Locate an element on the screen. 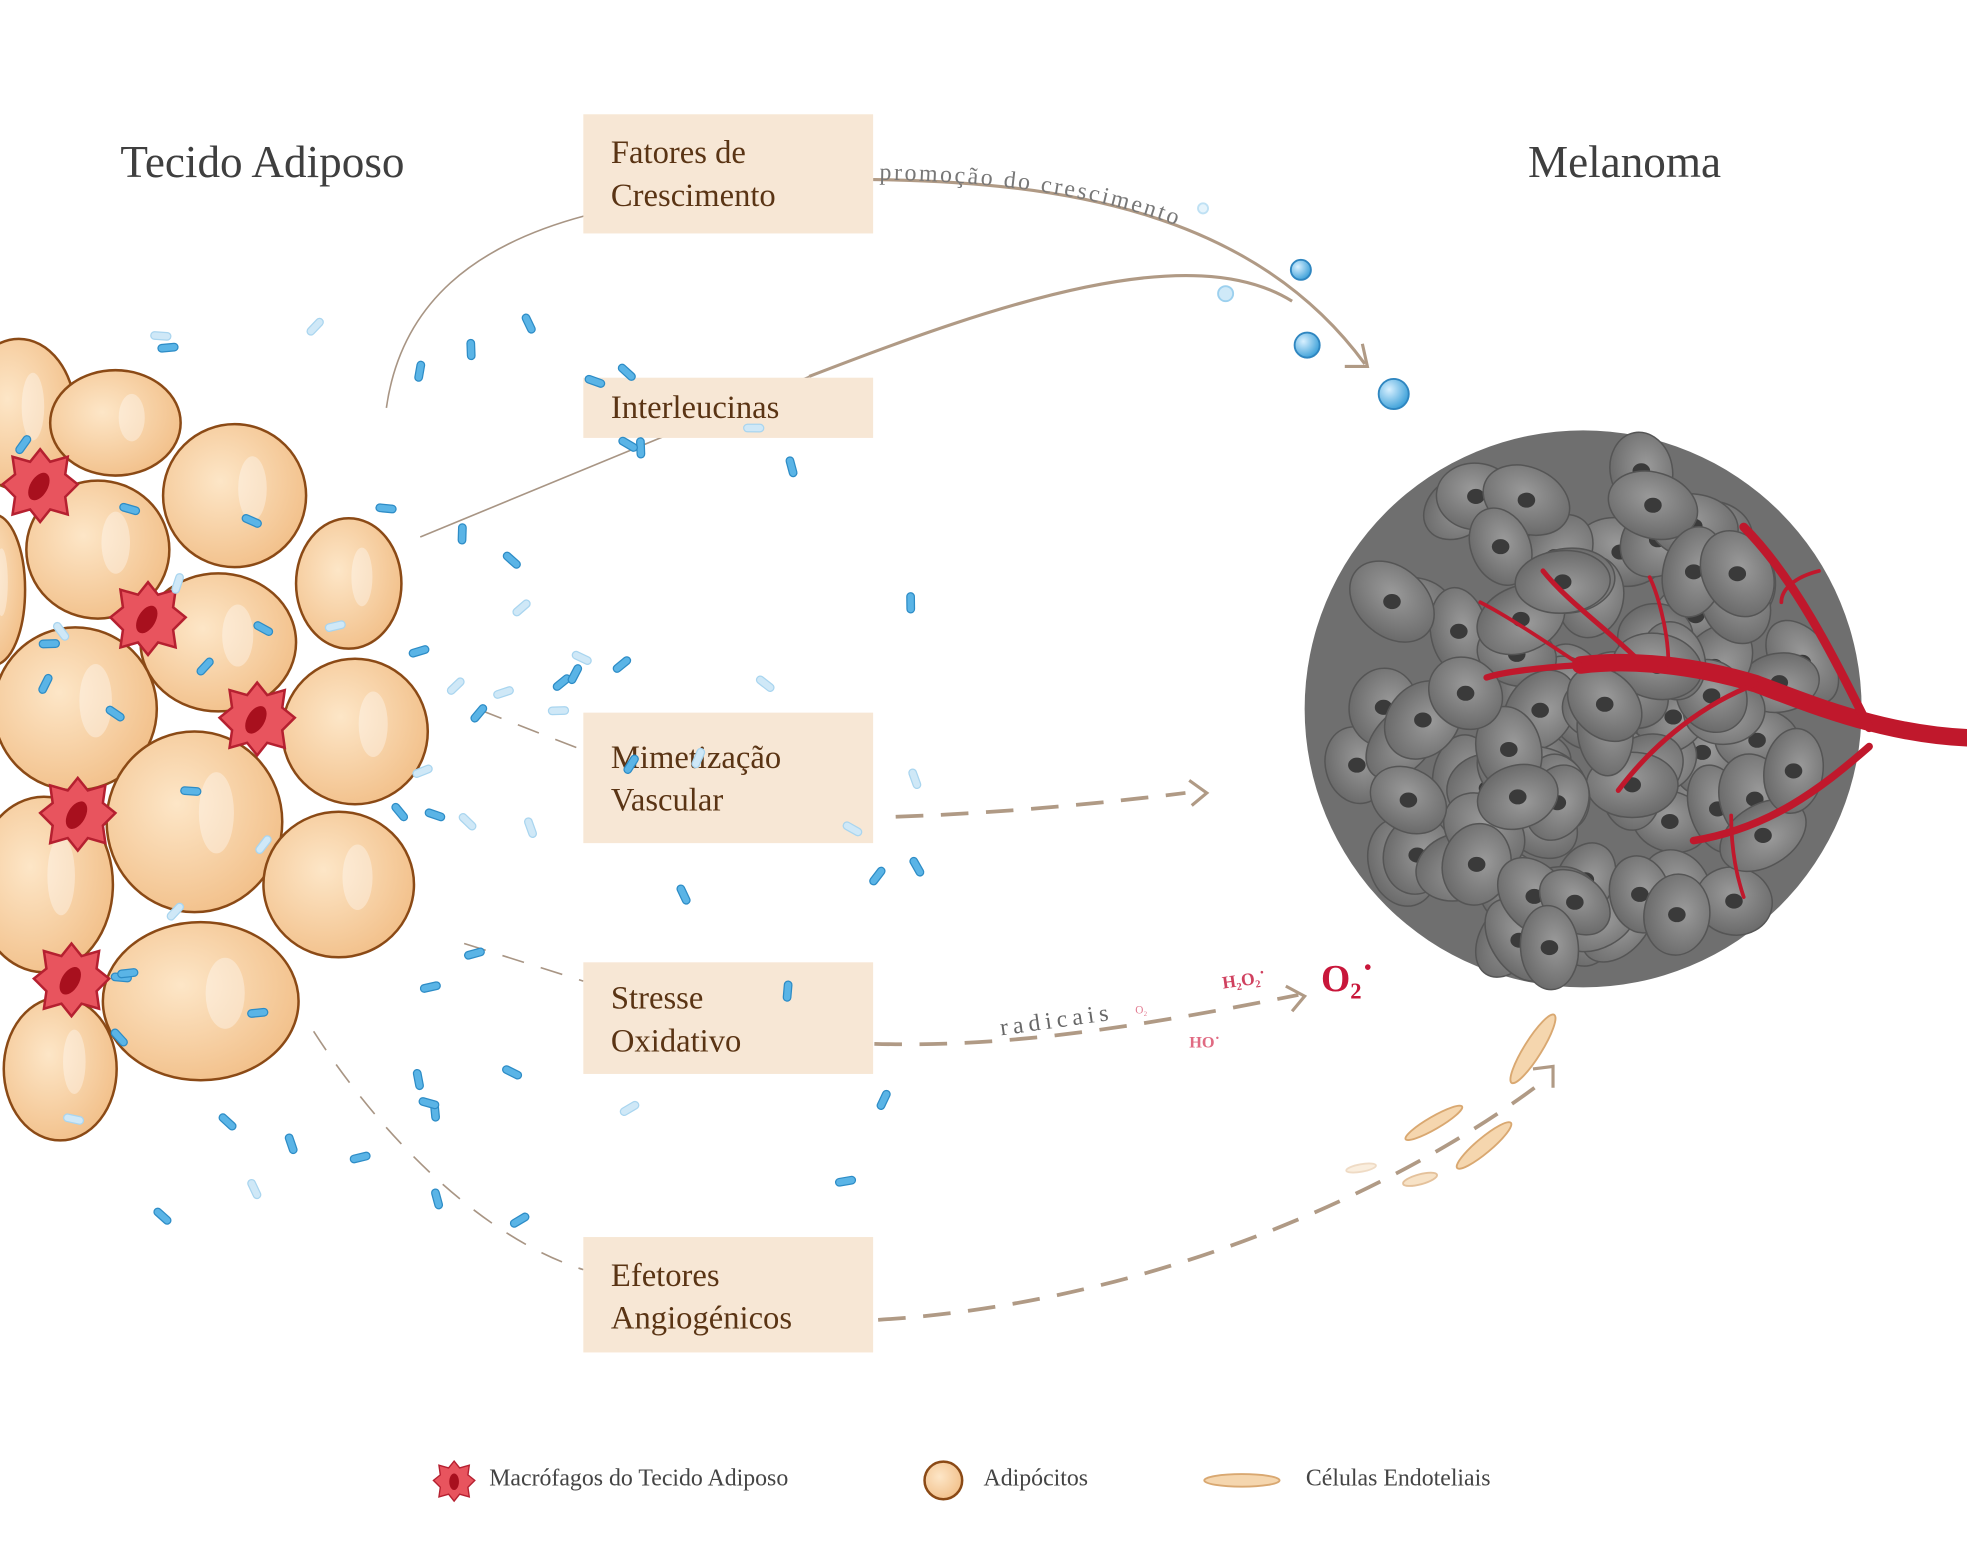 The height and width of the screenshot is (1547, 1967). arrowhead-vascular is located at coordinates (1199, 793).